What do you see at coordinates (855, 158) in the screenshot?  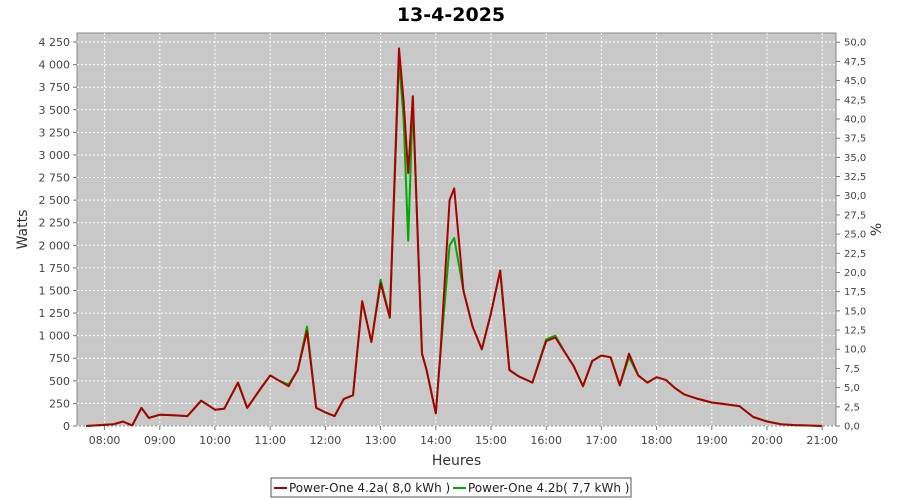 I see `y2-tick-label: 35,0` at bounding box center [855, 158].